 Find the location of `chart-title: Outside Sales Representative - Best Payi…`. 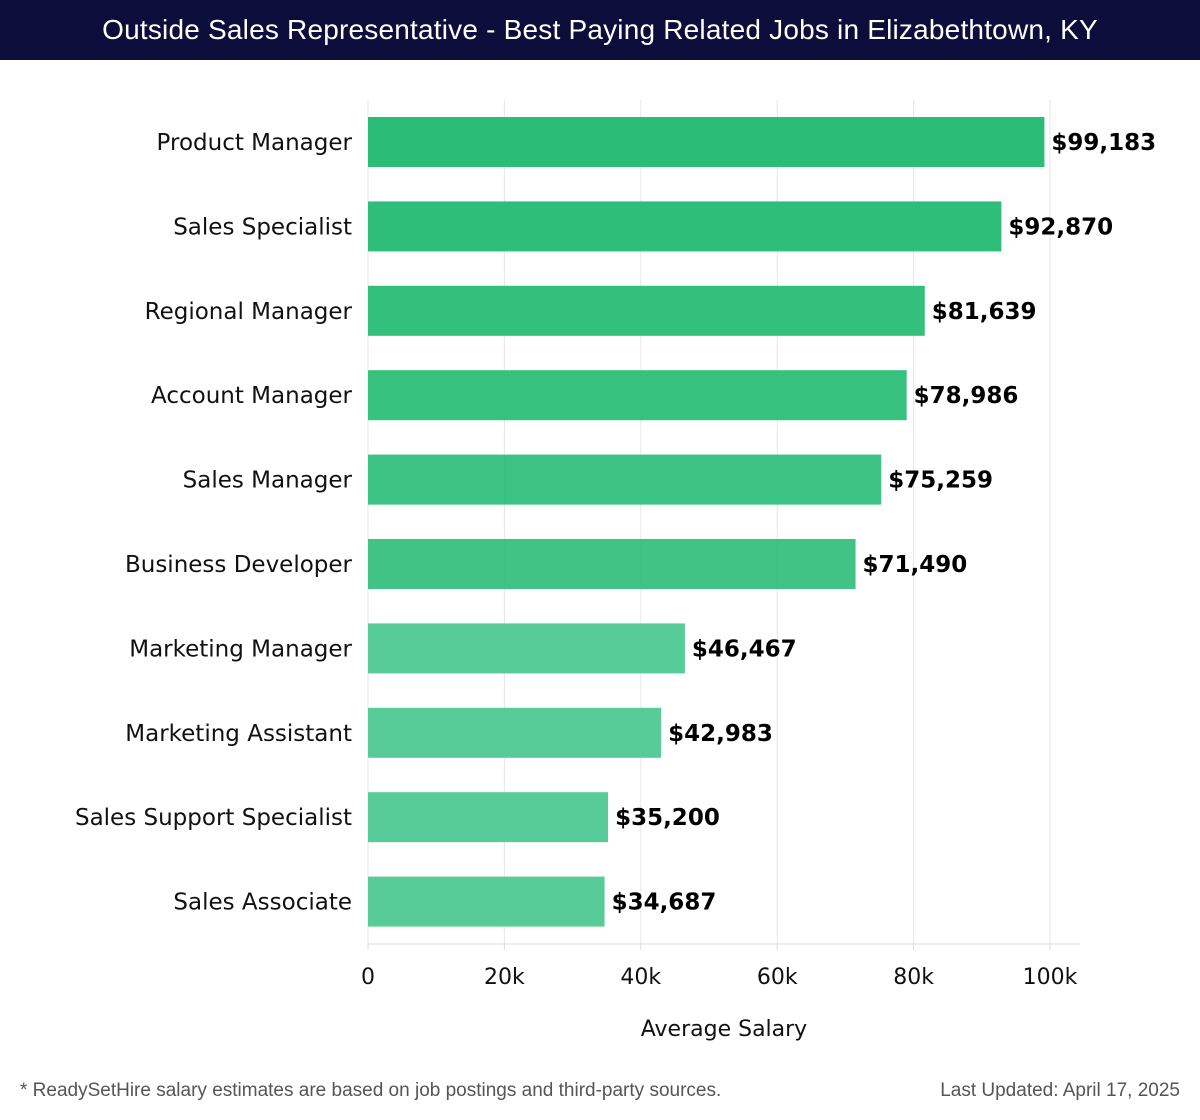

chart-title: Outside Sales Representative - Best Payi… is located at coordinates (600, 29).